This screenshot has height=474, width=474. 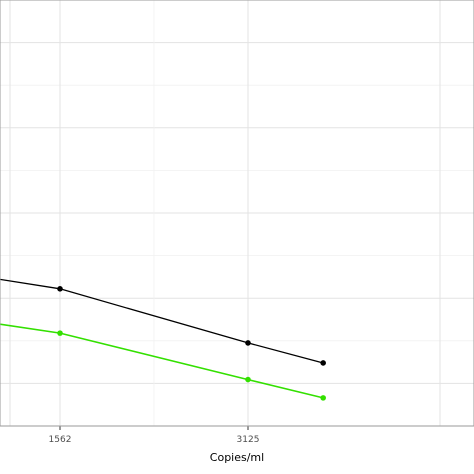 I want to click on x-tick-label: 1562, so click(x=60, y=440).